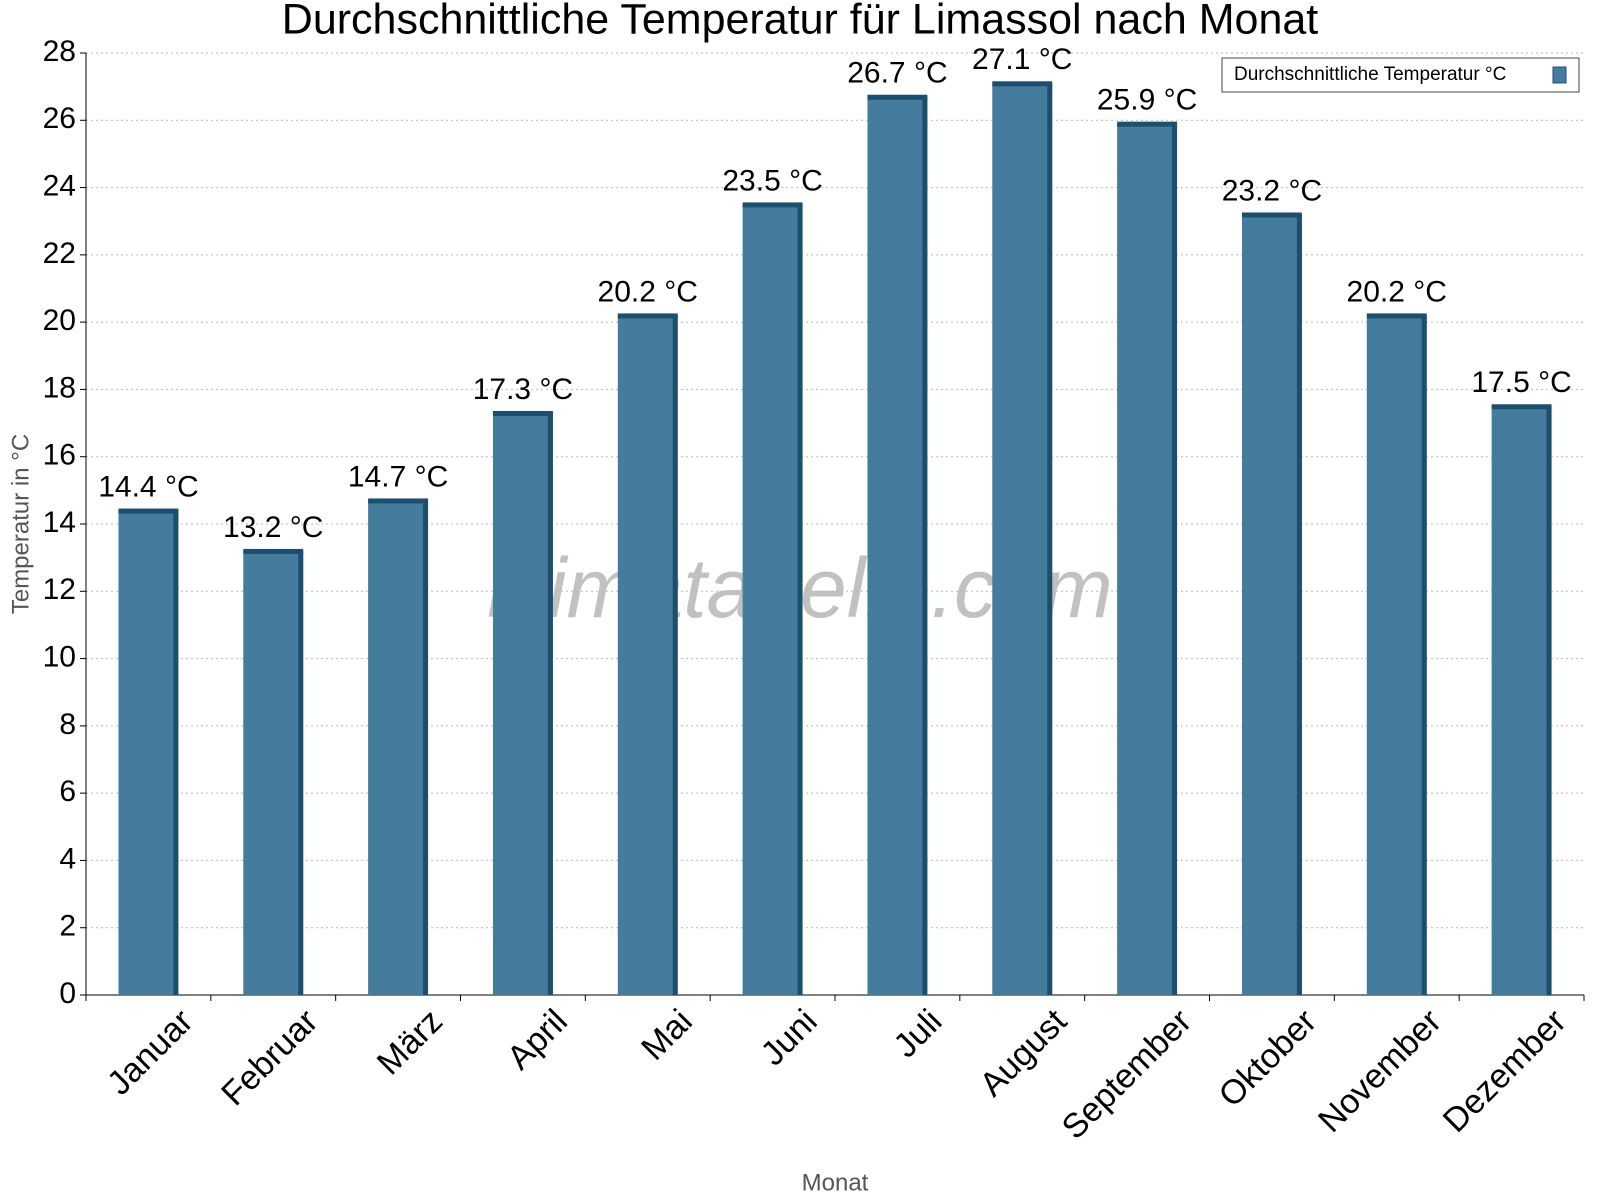  I want to click on data-label: 14.7 °C, so click(398, 476).